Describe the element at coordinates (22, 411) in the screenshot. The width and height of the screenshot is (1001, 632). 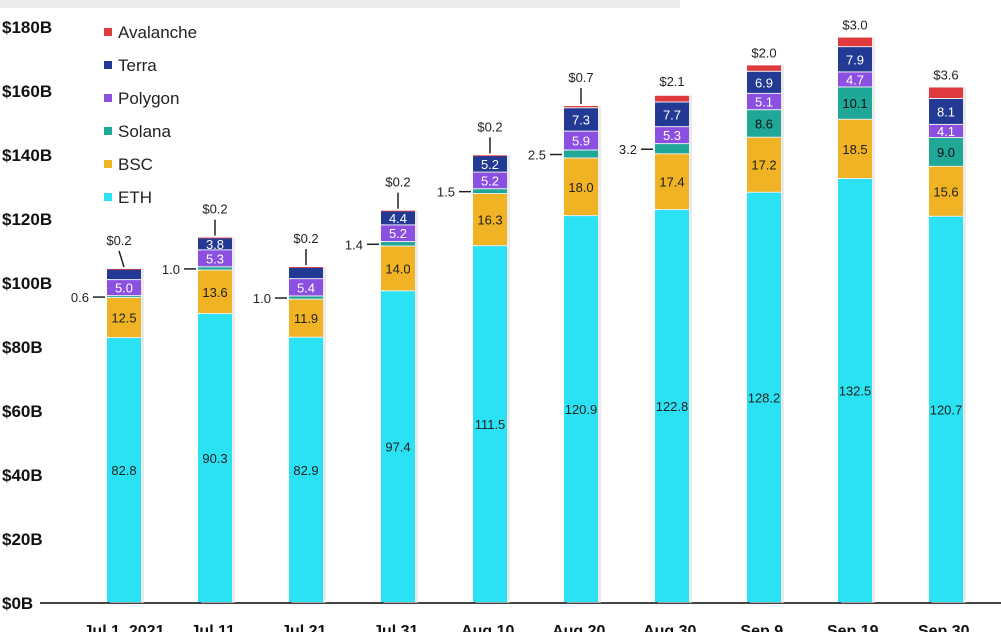
I see `y-tick-label: $60B` at that location.